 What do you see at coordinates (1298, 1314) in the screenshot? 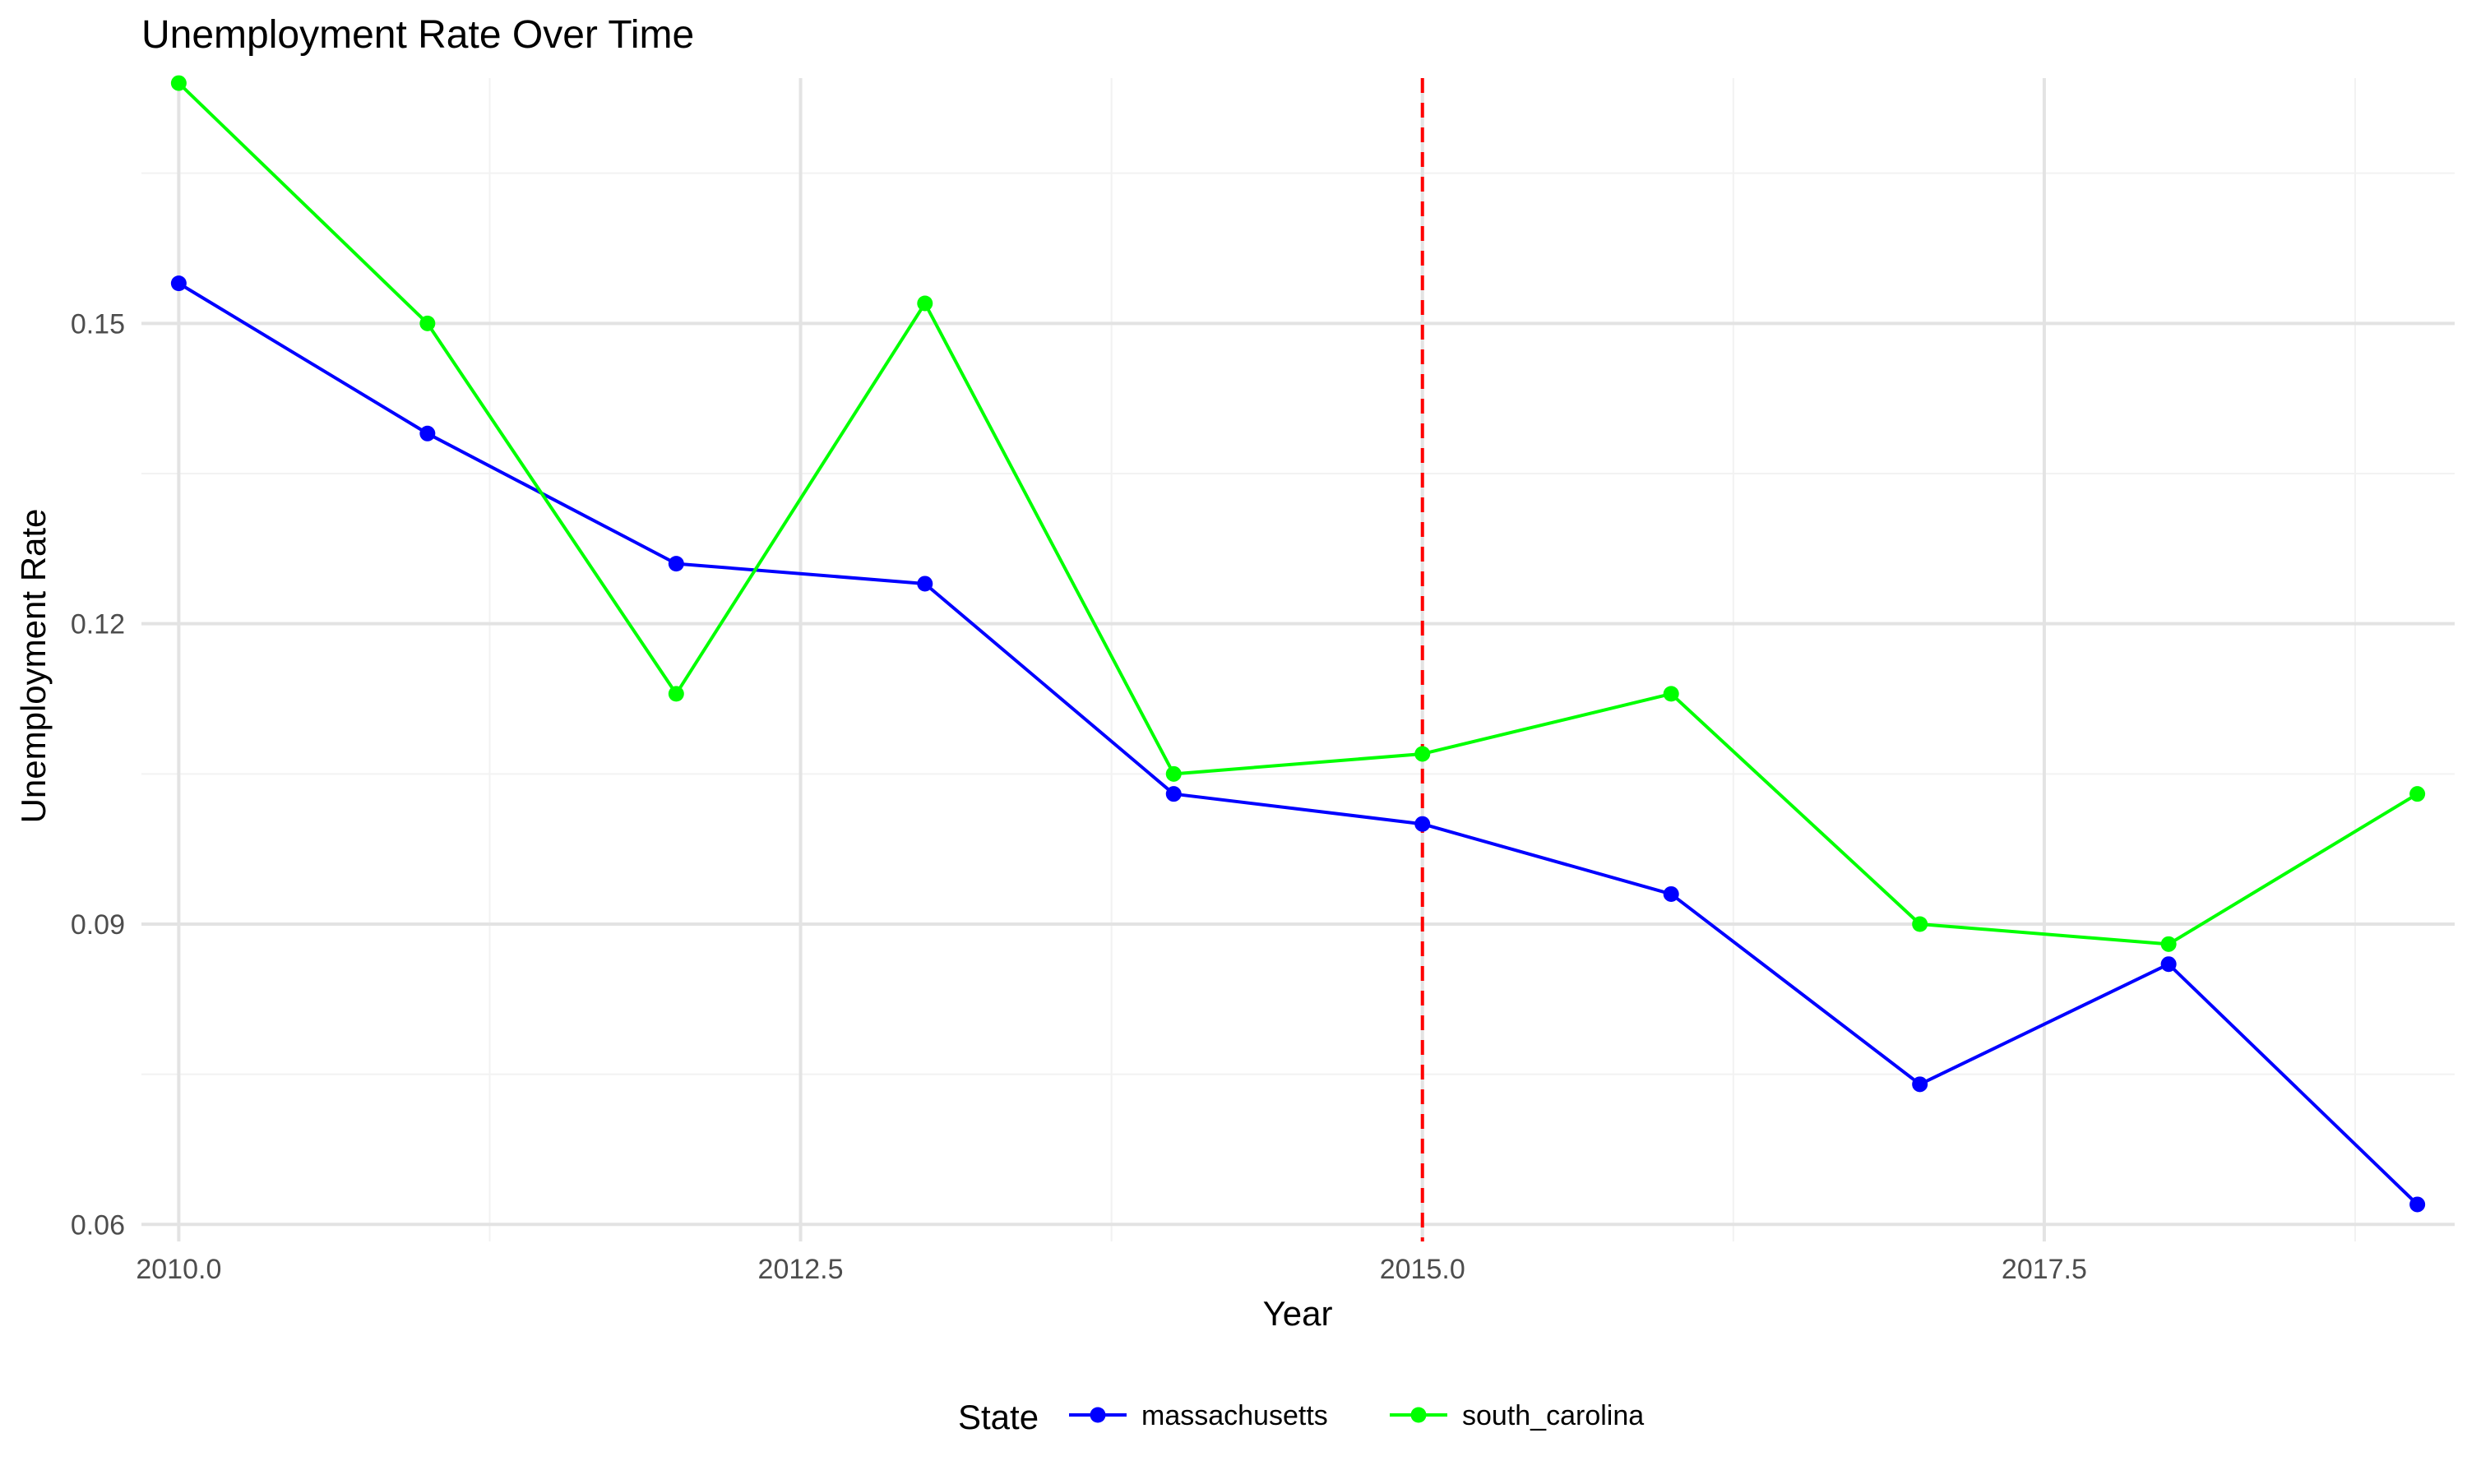
I see `x-axis-label: Year` at bounding box center [1298, 1314].